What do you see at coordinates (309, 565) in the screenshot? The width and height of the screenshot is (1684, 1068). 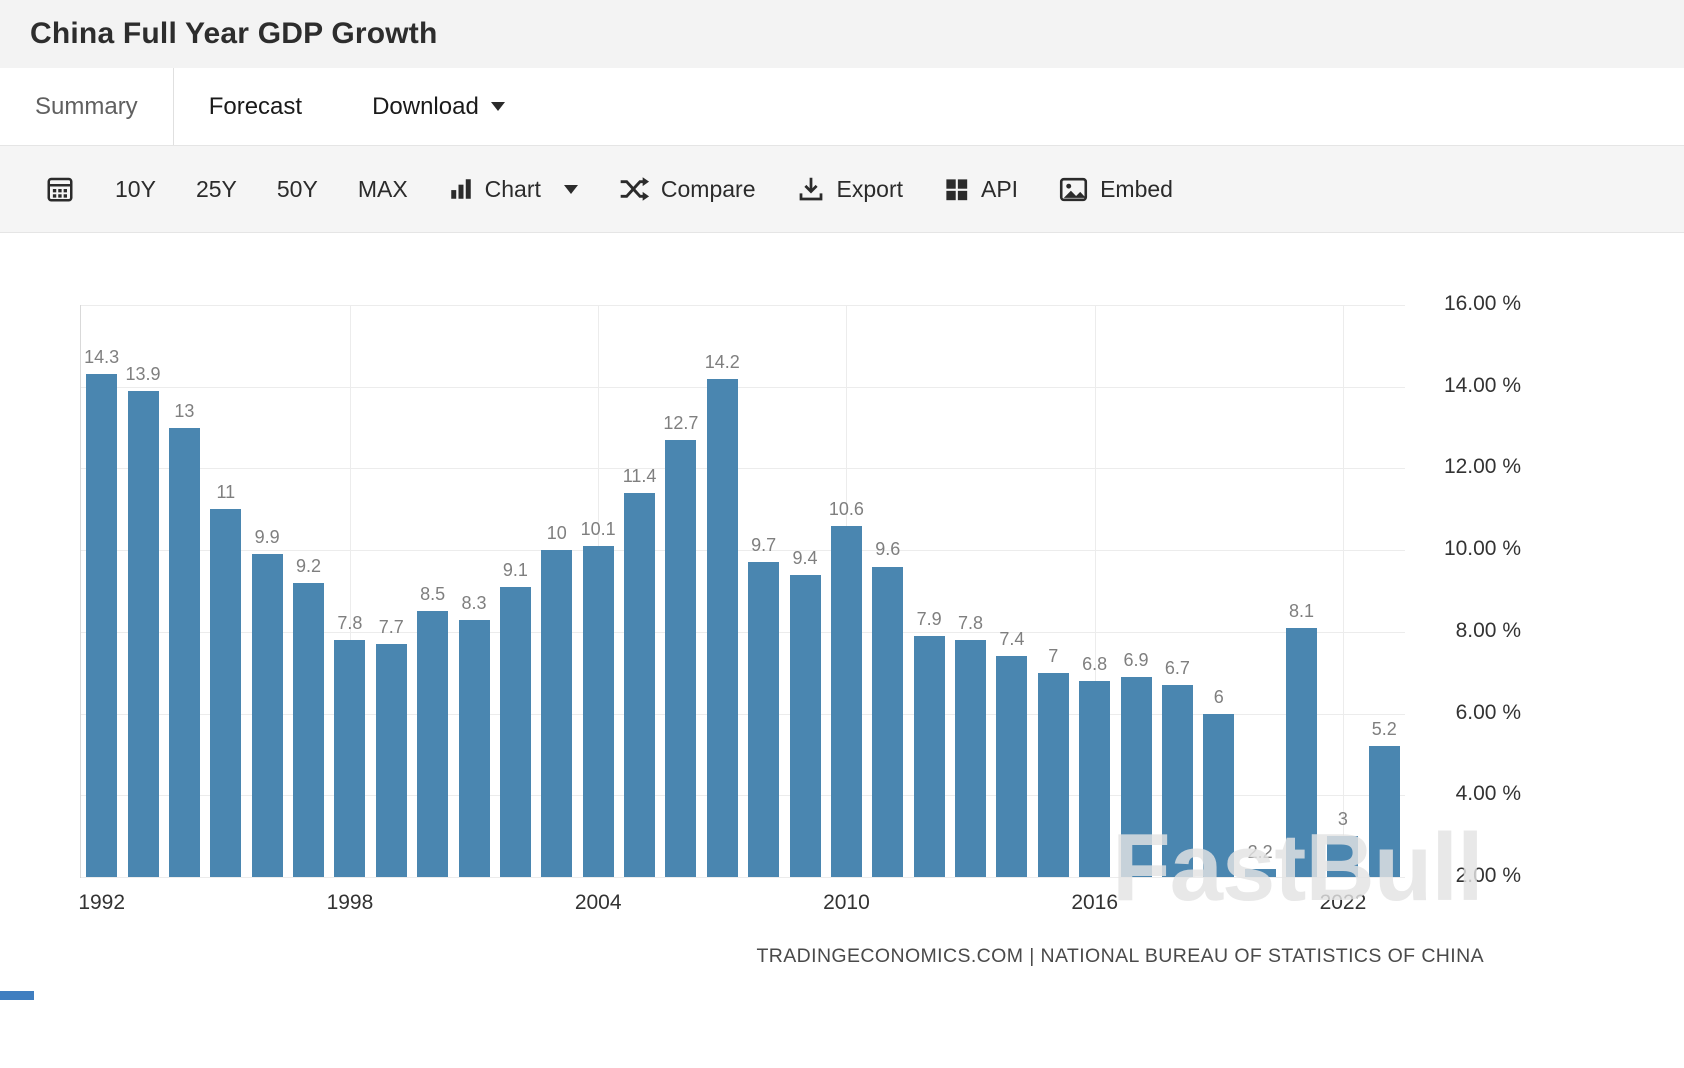 I see `bar-value-label: 9.2` at bounding box center [309, 565].